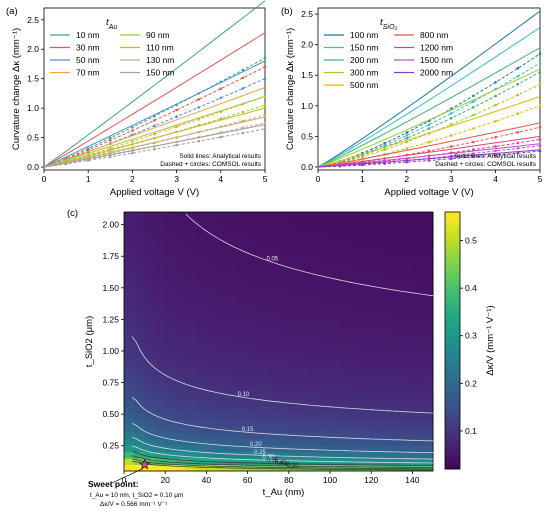 The image size is (550, 511). I want to click on y-tick-label: 1.50, so click(110, 288).